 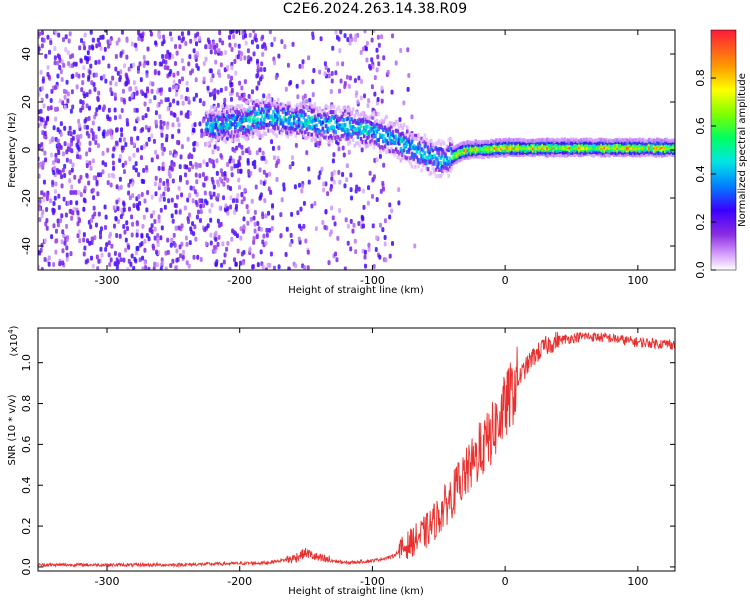 What do you see at coordinates (705, 174) in the screenshot?
I see `colorbar-ticks: 0.00.20.40.60.8` at bounding box center [705, 174].